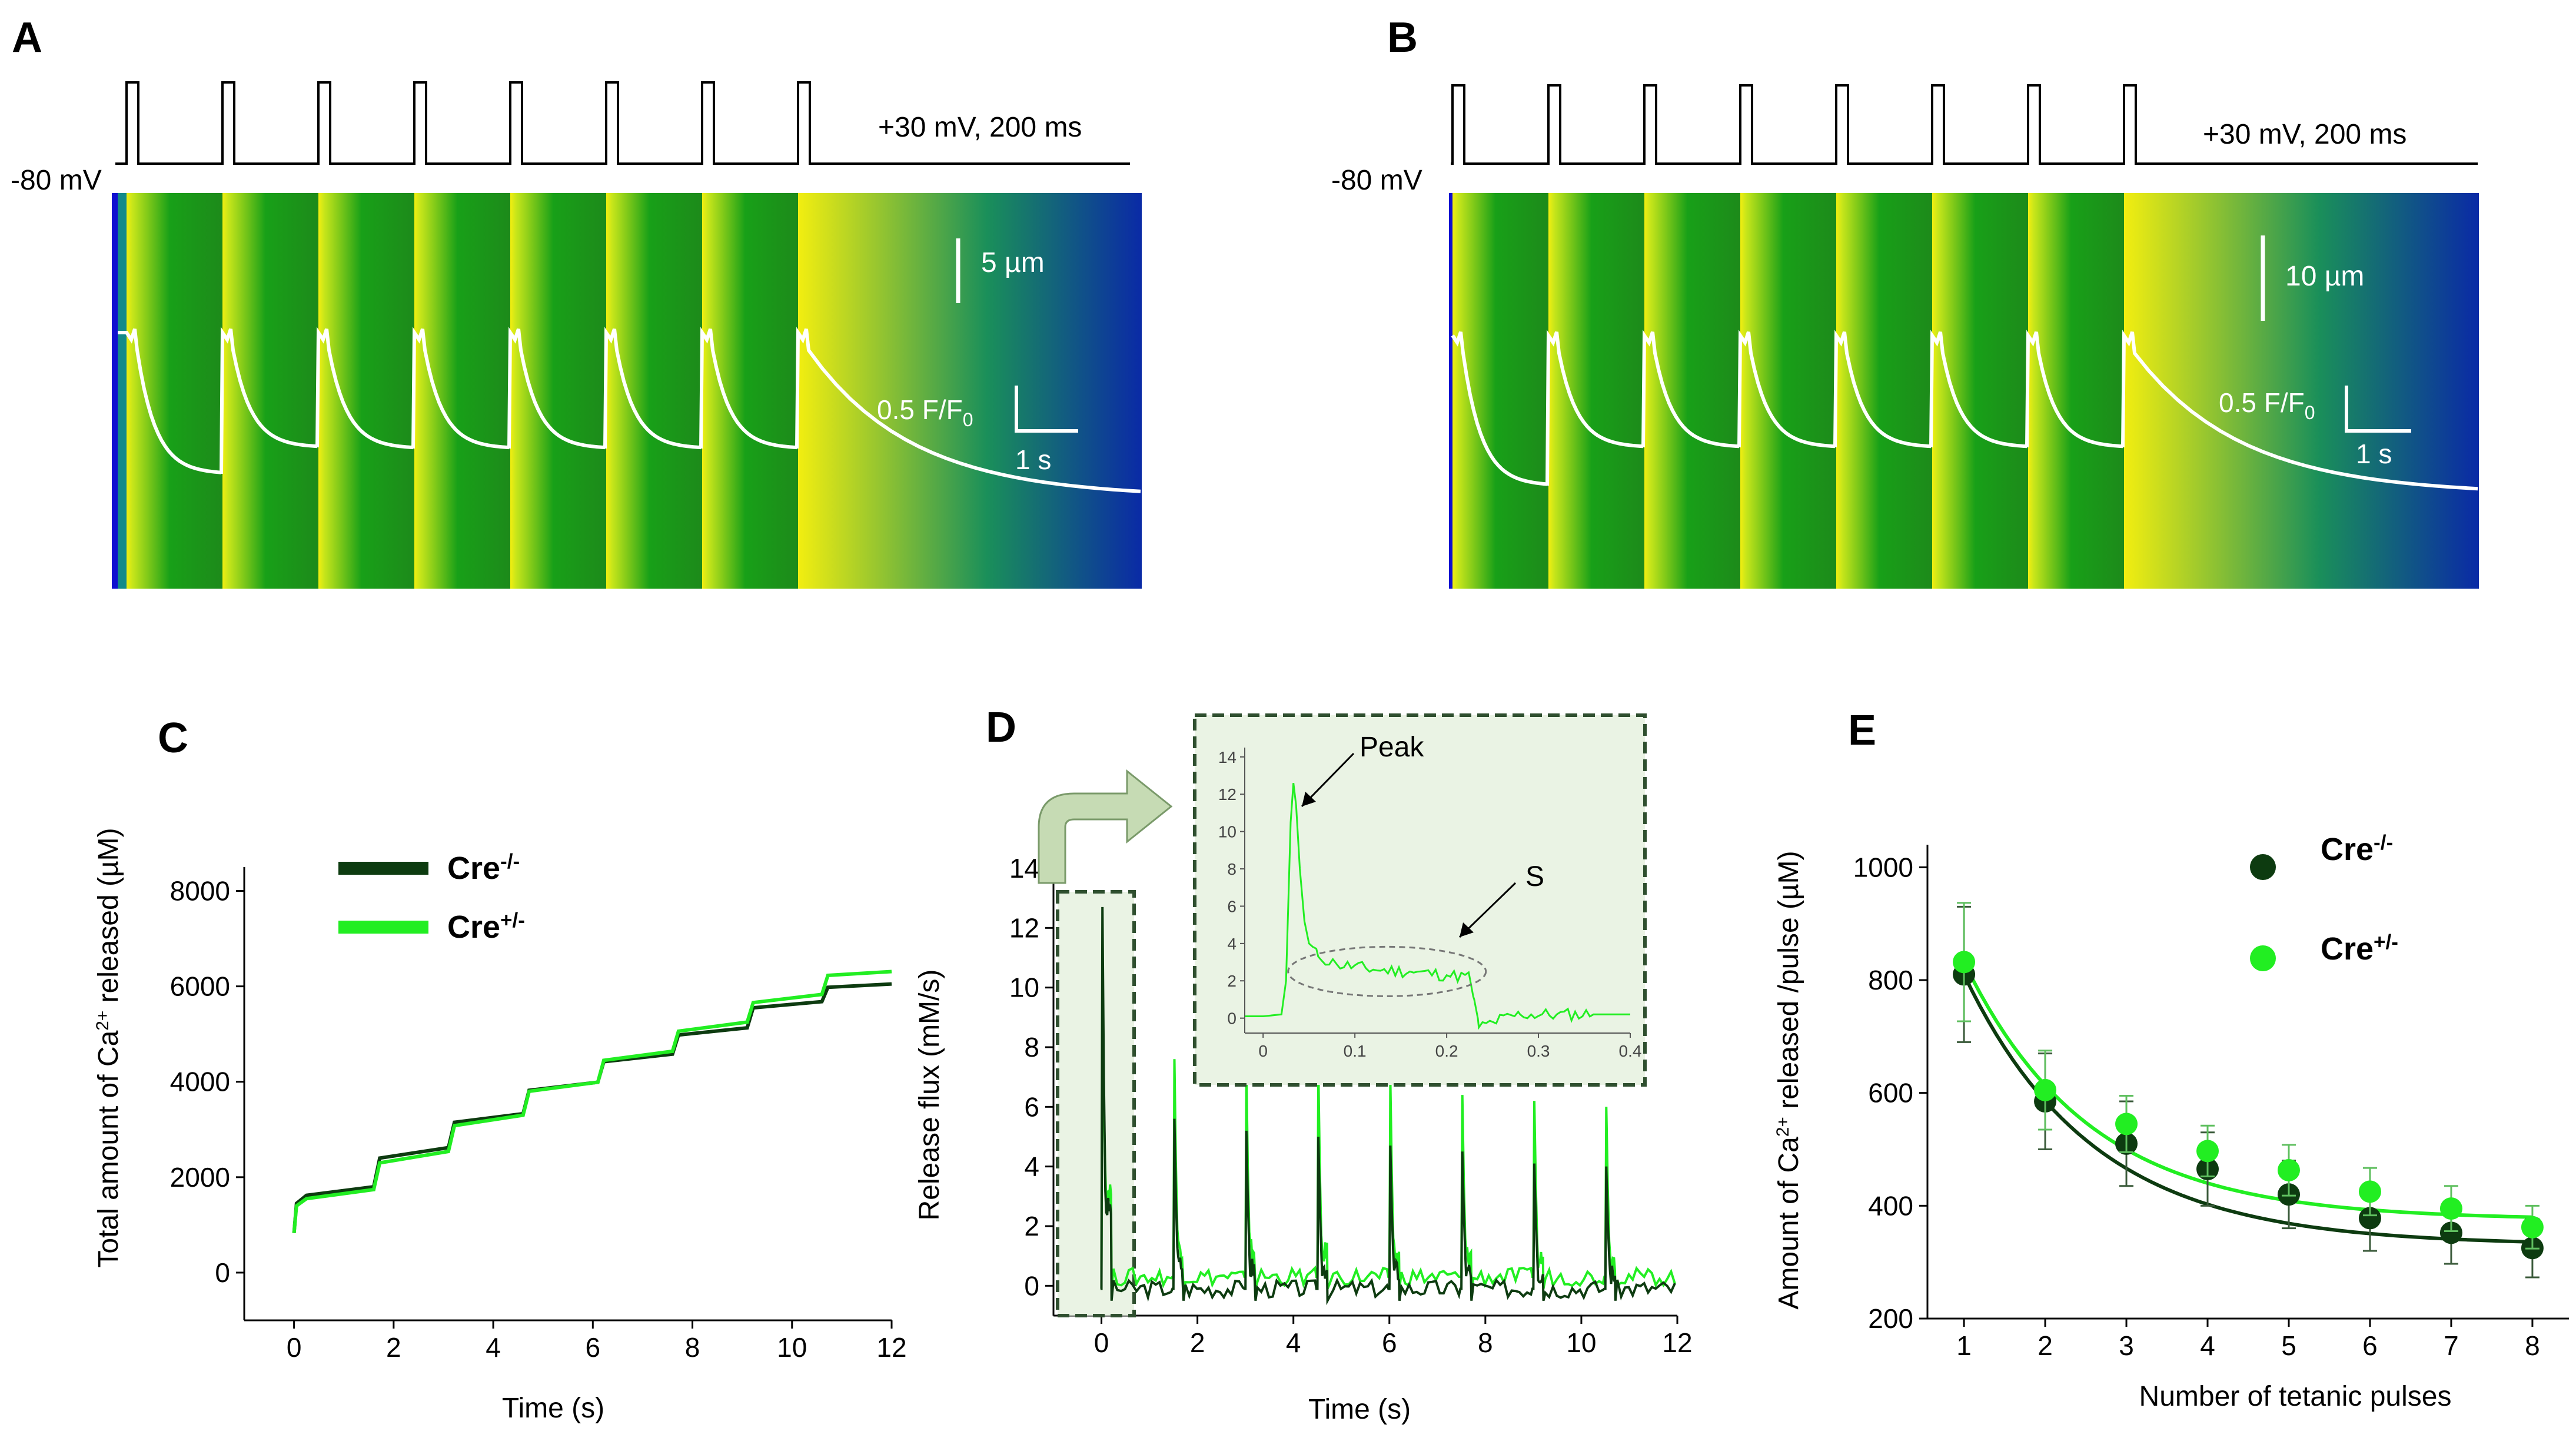  Describe the element at coordinates (1227, 757) in the screenshot. I see `inset-y-tick-label: 14` at that location.